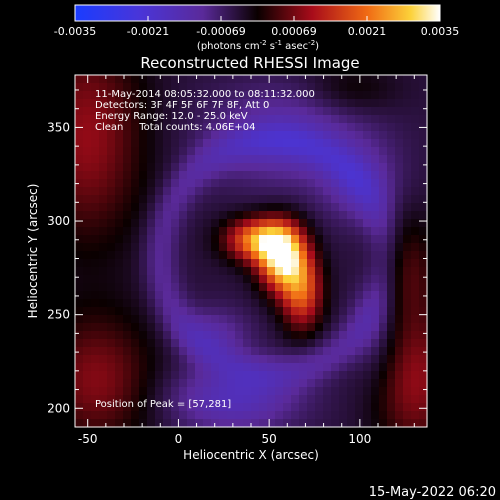  What do you see at coordinates (257, 13) in the screenshot?
I see `colorbar` at bounding box center [257, 13].